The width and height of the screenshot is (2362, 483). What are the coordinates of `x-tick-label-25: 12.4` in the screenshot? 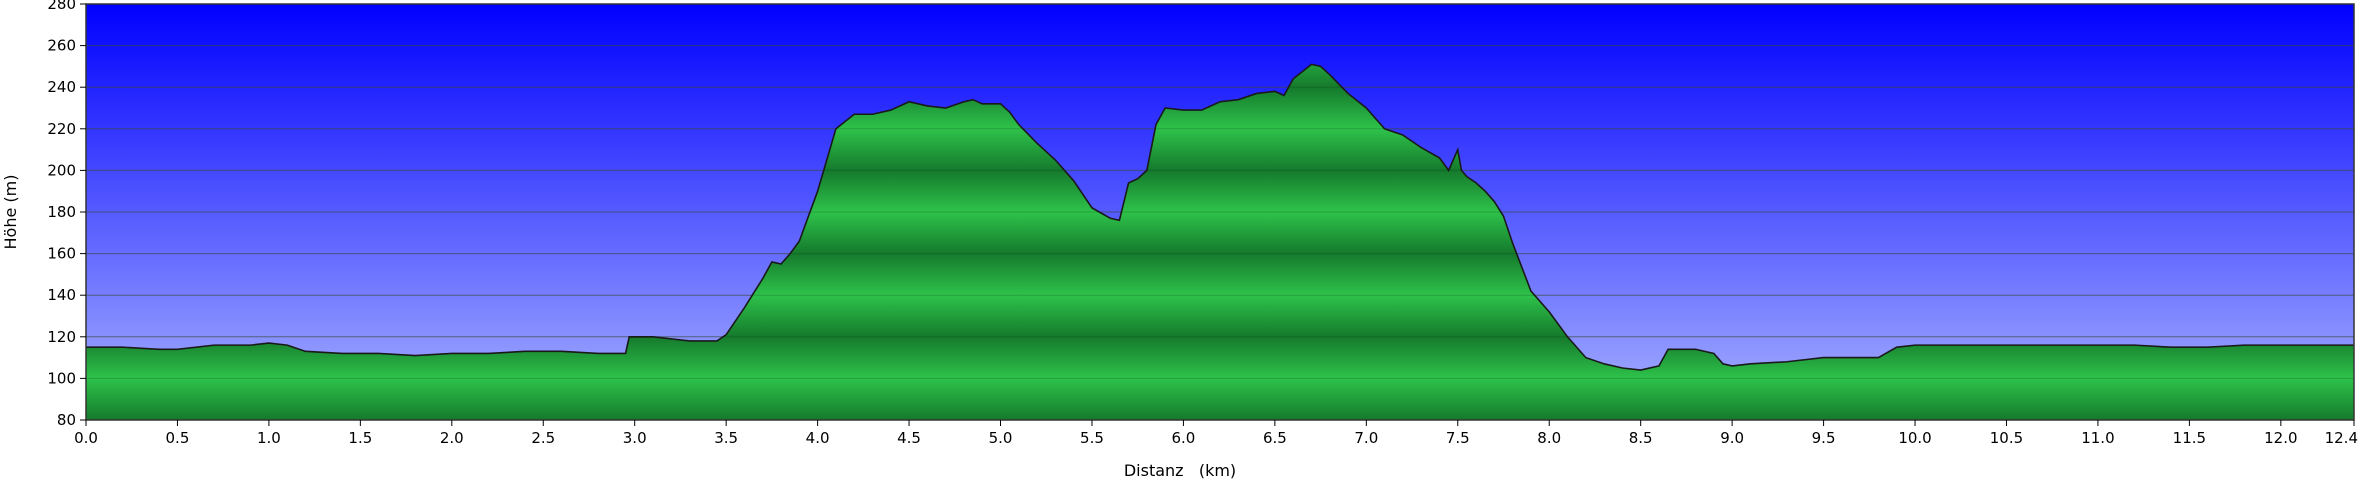 It's located at (2341, 438).